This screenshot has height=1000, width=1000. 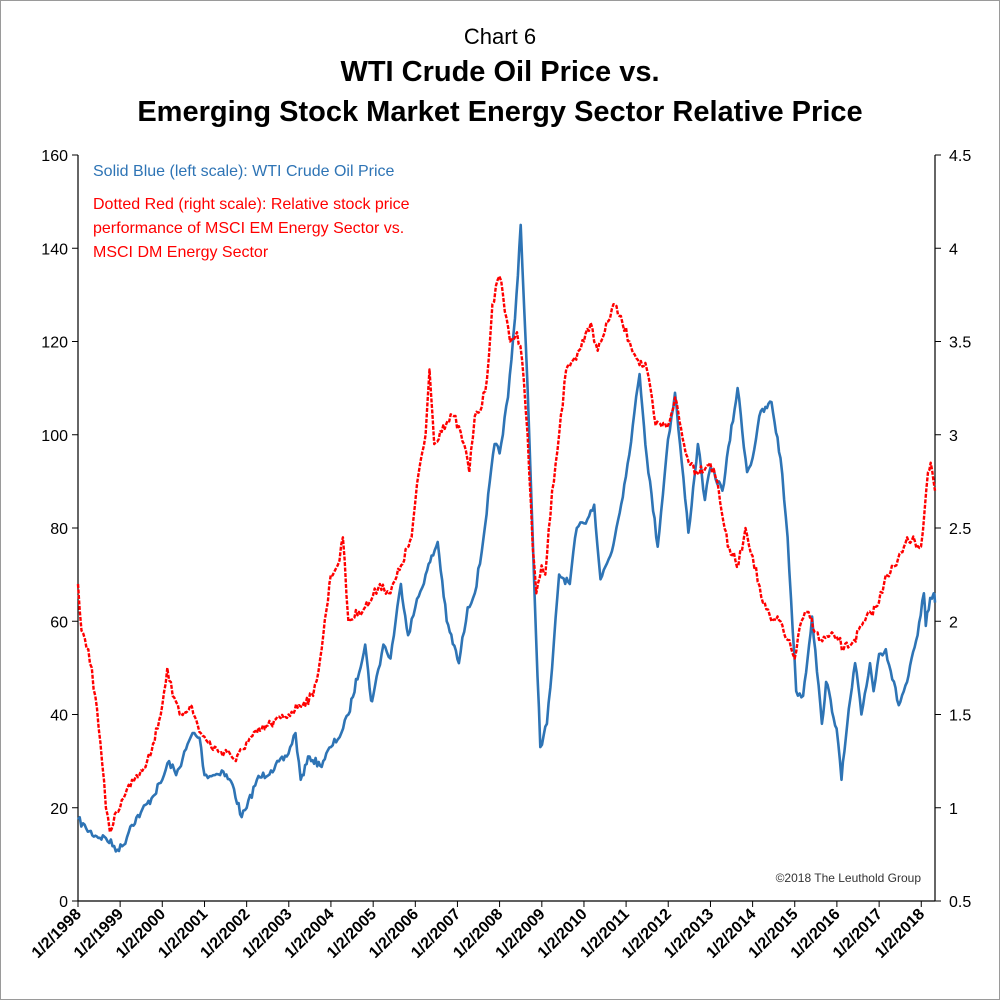 I want to click on y-right-tick-label: 1.5, so click(x=960, y=716).